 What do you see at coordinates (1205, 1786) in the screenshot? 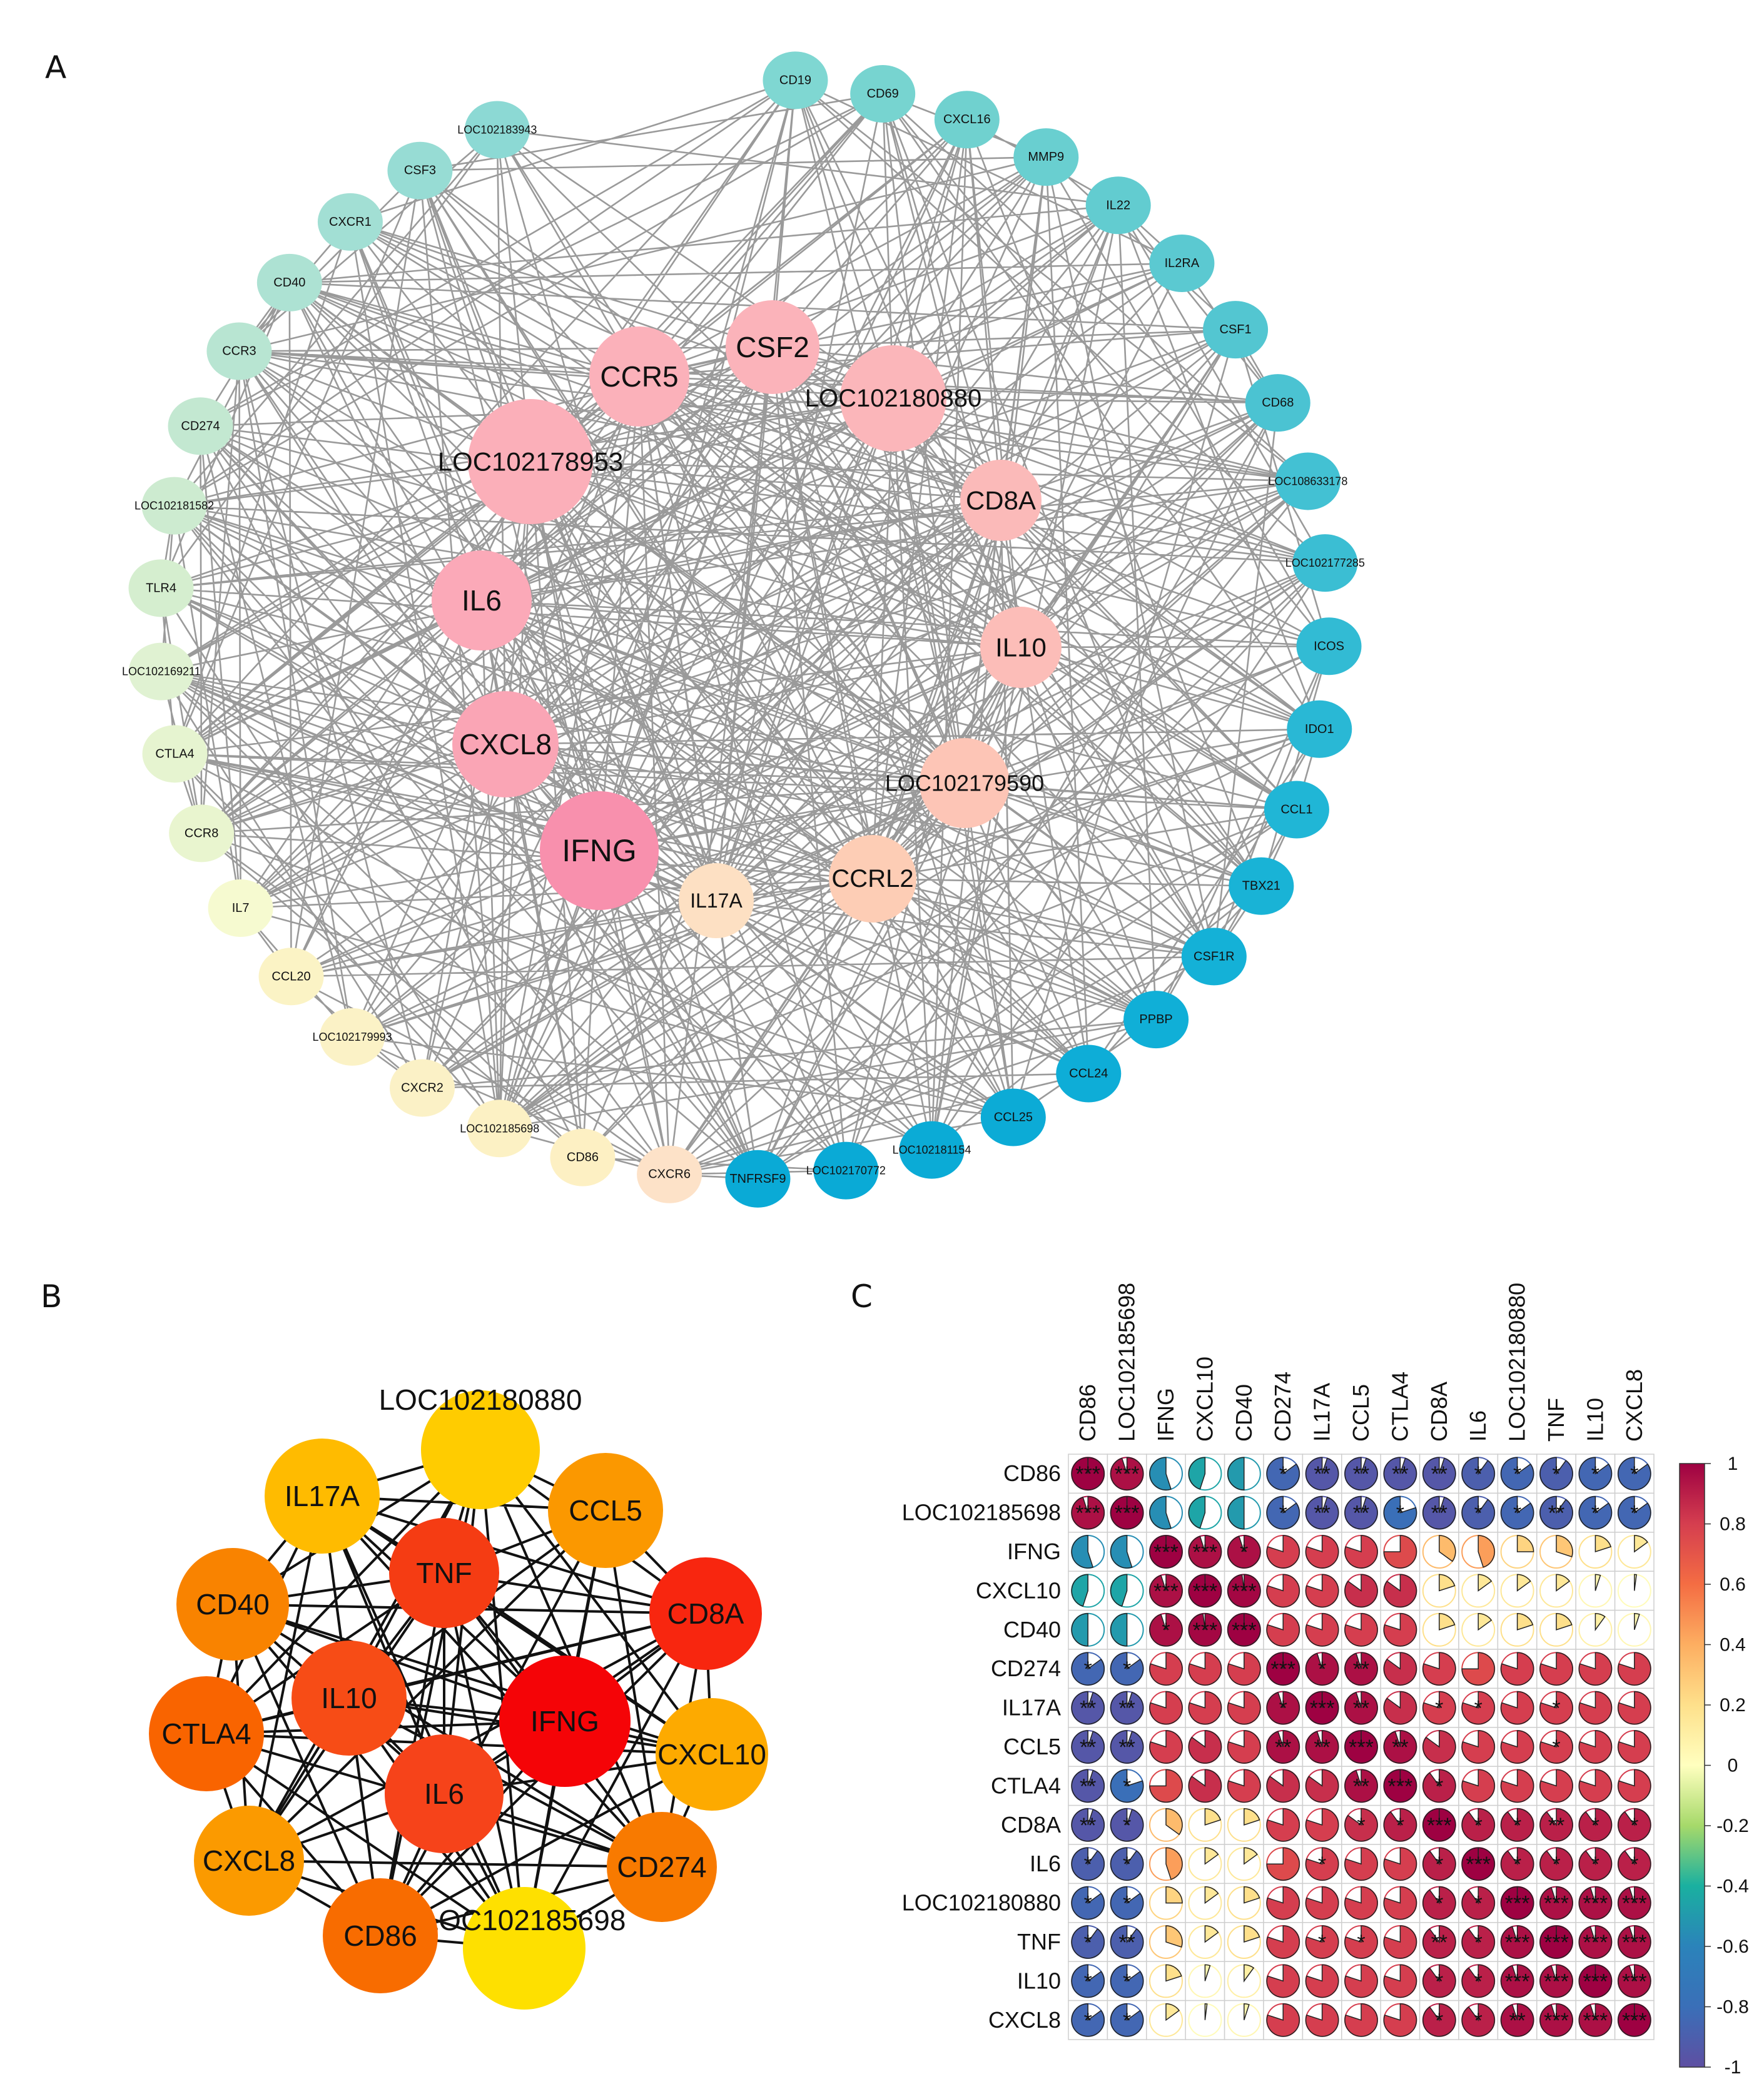
I see `cell-ctla4-cxcl10` at bounding box center [1205, 1786].